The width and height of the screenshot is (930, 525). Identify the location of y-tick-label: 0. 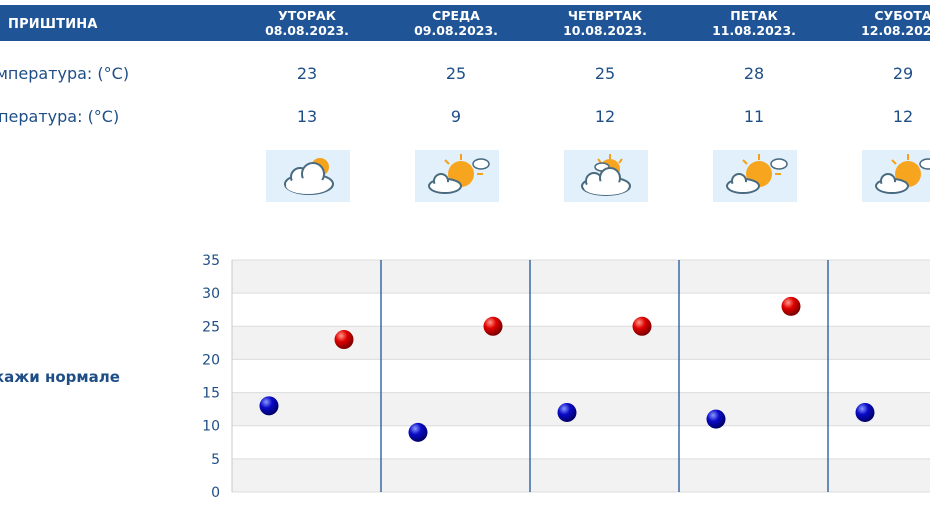
(215, 493).